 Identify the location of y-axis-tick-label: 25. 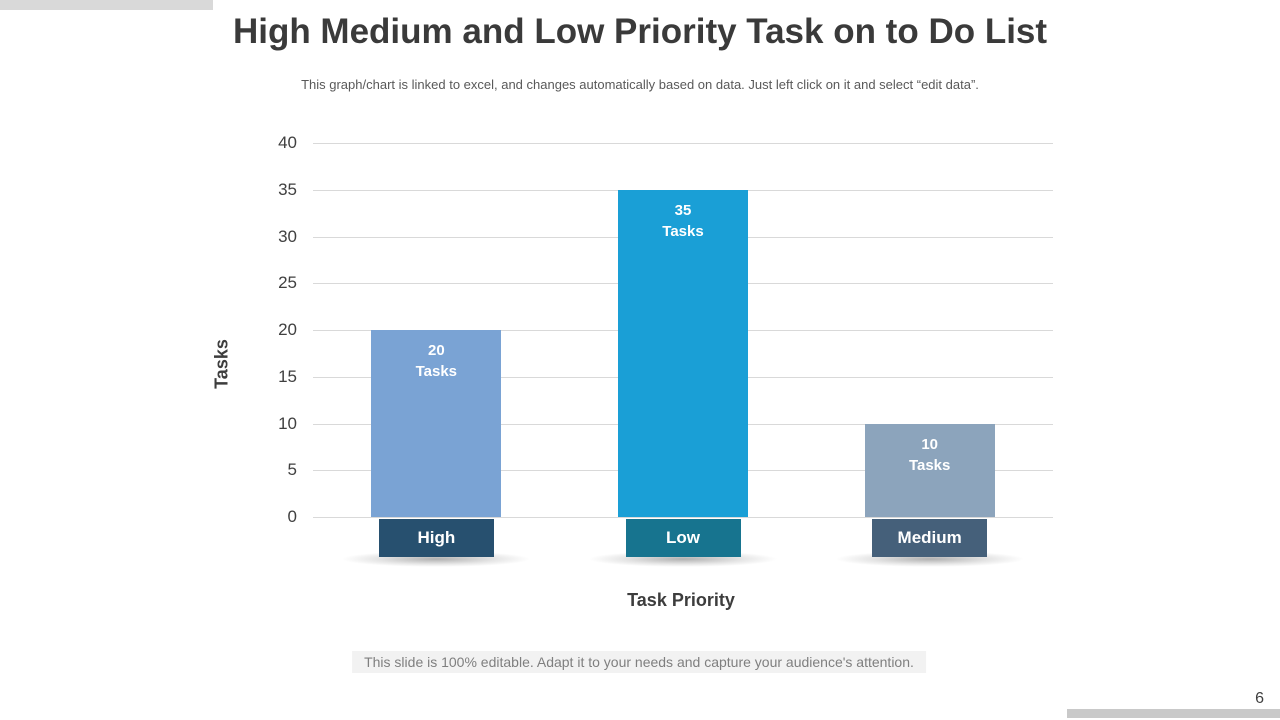
(287, 283).